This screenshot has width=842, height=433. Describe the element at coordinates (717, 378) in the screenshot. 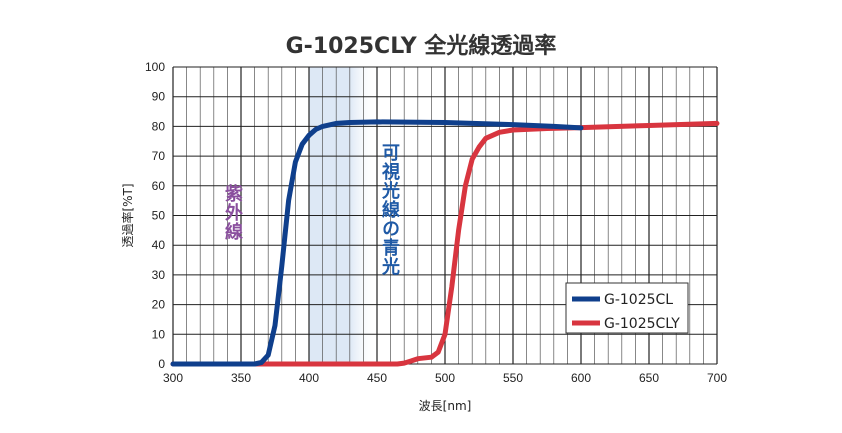

I see `x-tick-label: 700` at that location.